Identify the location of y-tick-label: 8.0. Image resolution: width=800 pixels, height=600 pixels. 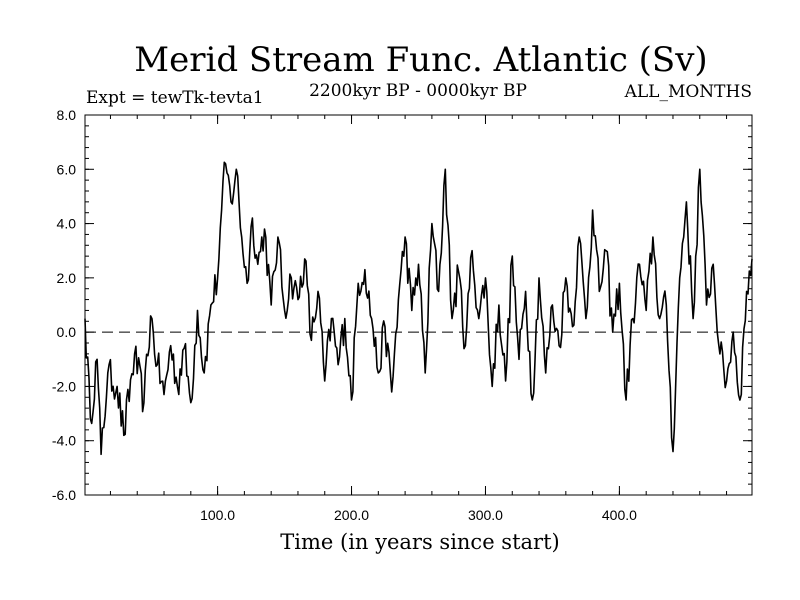
(67, 115).